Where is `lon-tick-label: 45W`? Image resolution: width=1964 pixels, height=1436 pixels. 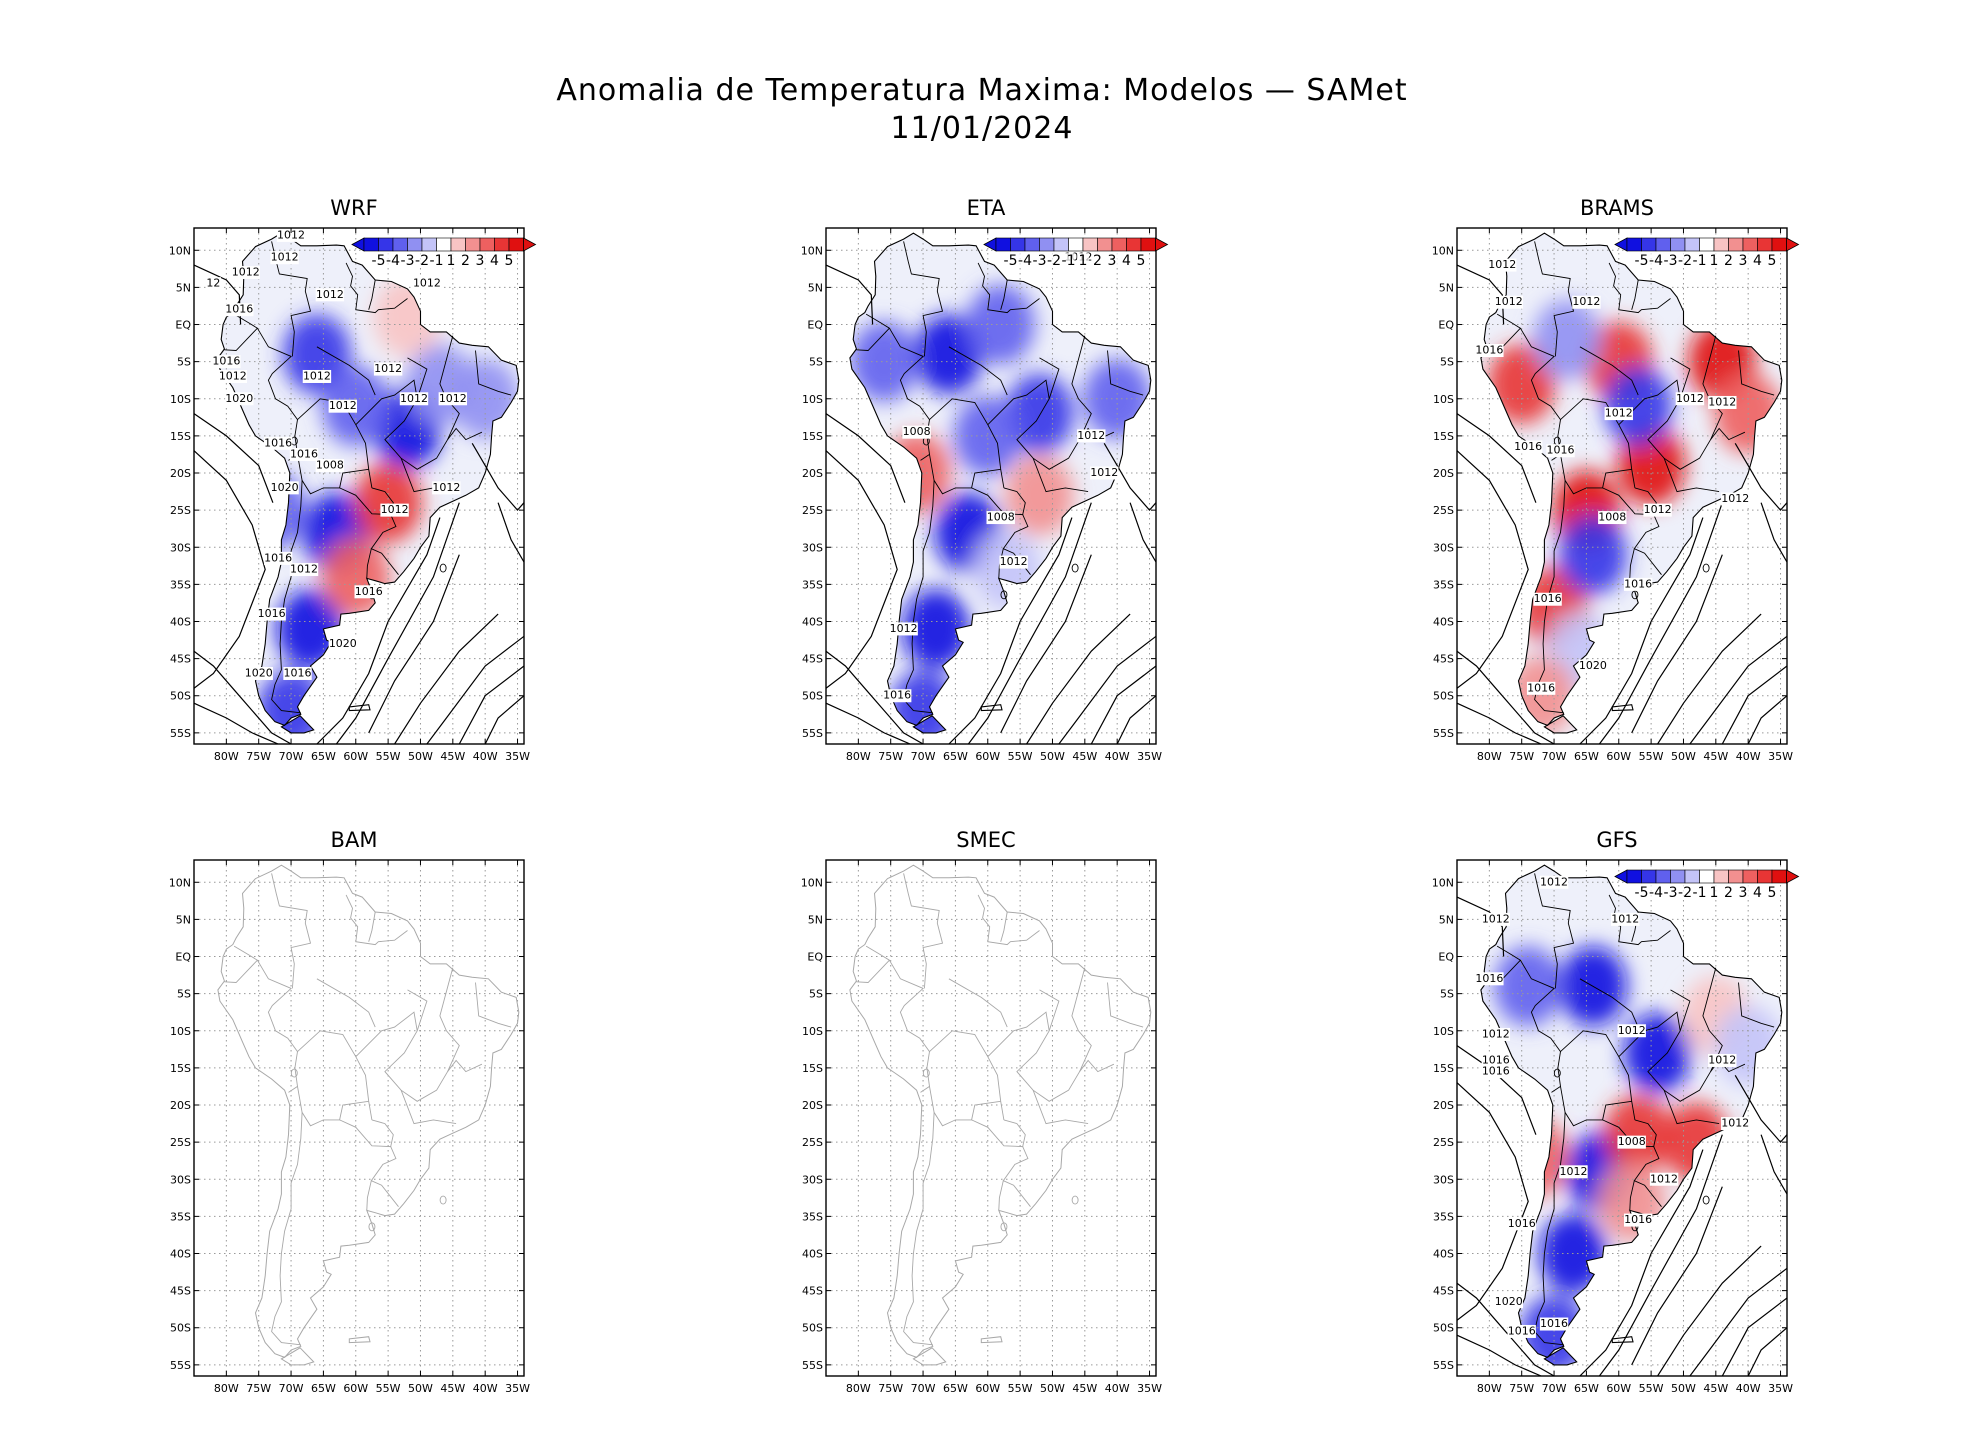 lon-tick-label: 45W is located at coordinates (1715, 1388).